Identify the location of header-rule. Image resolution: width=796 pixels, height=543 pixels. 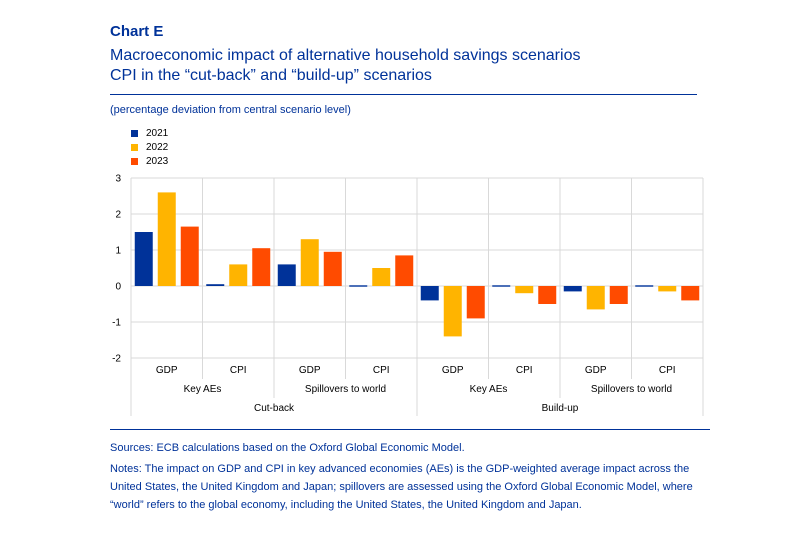
(403, 94).